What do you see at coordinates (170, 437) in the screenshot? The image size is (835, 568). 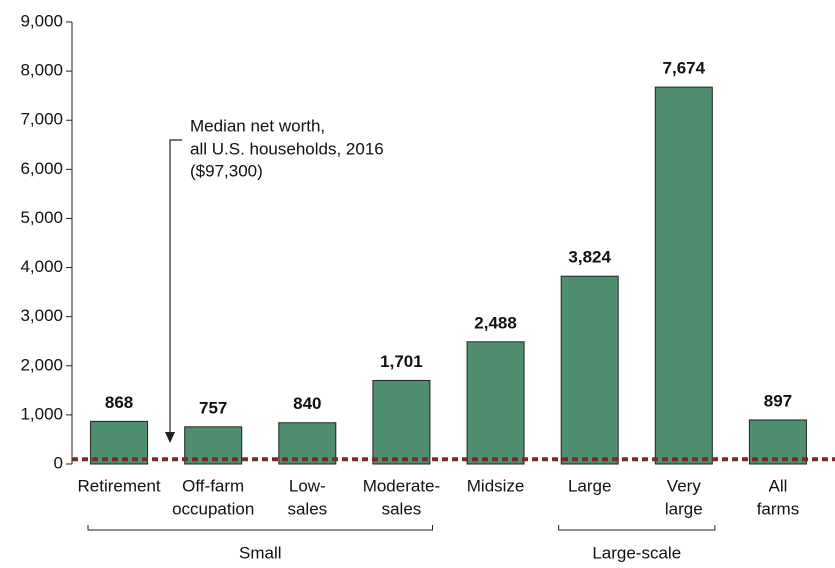 I see `arrow-head` at bounding box center [170, 437].